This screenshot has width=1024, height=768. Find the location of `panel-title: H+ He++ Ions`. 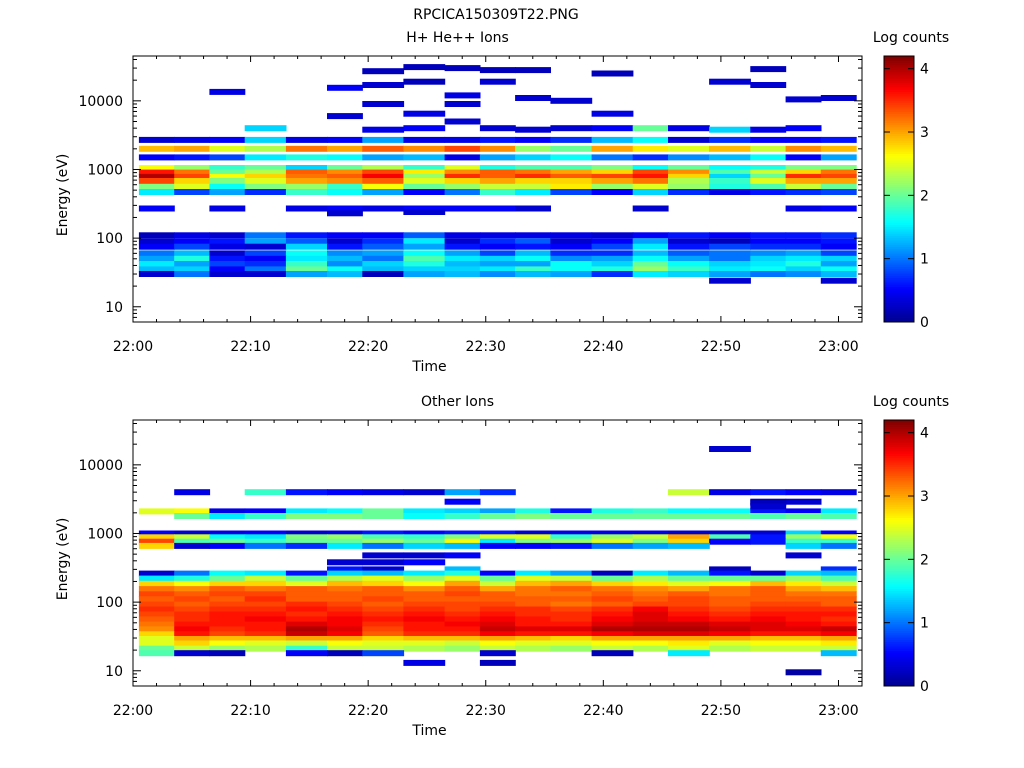

panel-title: H+ He++ Ions is located at coordinates (457, 38).